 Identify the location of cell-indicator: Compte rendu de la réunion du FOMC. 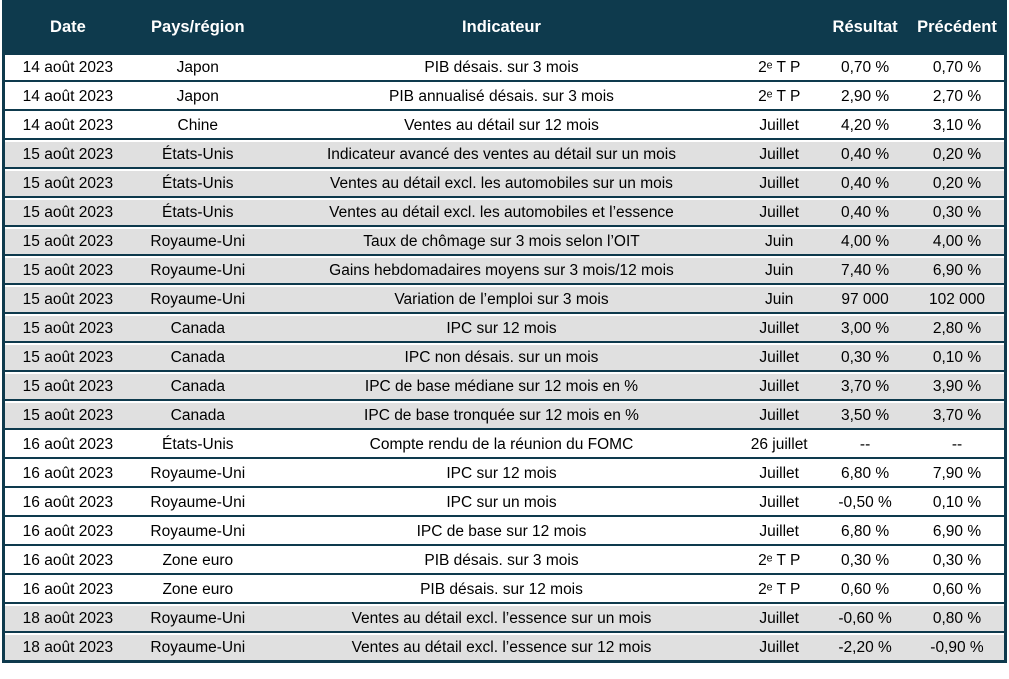
(501, 444).